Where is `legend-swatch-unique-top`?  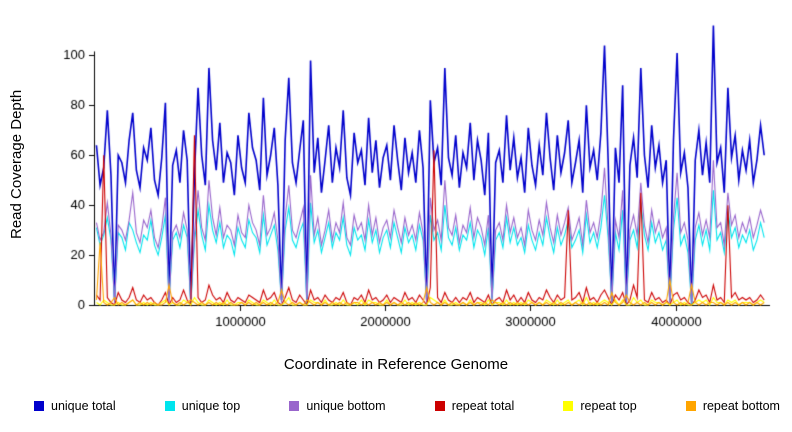 legend-swatch-unique-top is located at coordinates (169, 406).